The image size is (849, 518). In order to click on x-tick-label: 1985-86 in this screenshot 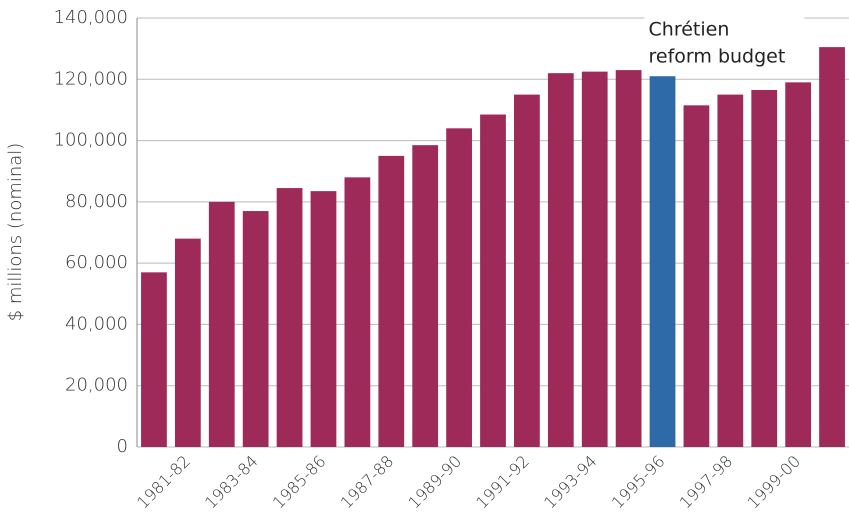, I will do `click(299, 482)`.